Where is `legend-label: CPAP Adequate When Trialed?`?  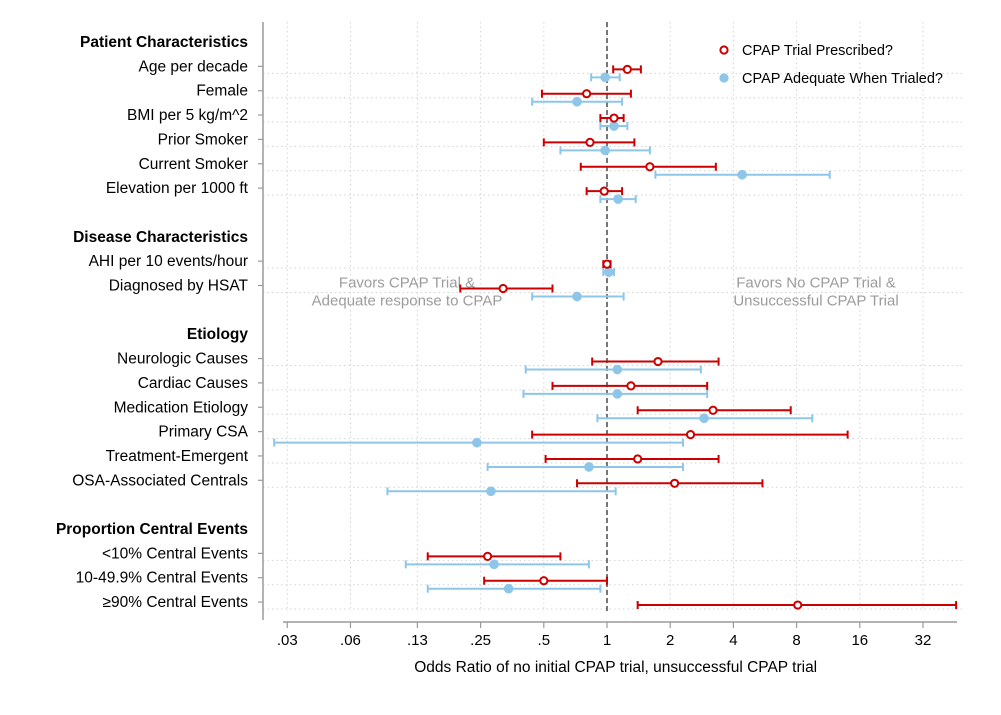
legend-label: CPAP Adequate When Trialed? is located at coordinates (842, 79).